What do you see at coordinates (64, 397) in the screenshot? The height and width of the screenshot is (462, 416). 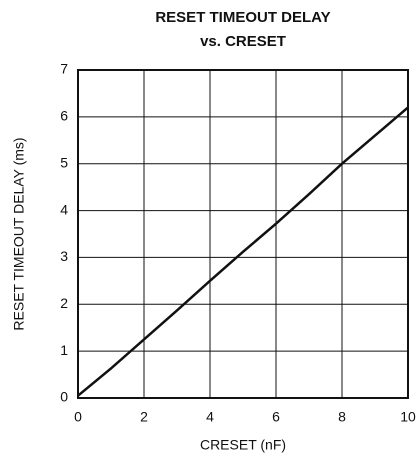 I see `y-tick-label: 0` at bounding box center [64, 397].